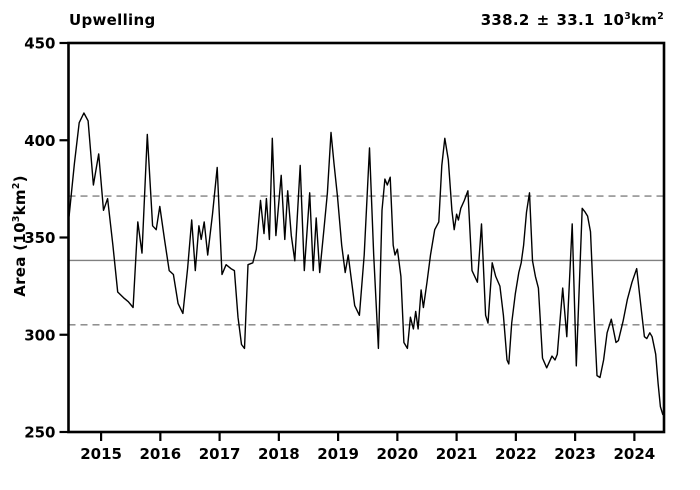 This screenshot has height=490, width=700. I want to click on ylabel-exp2: 2, so click(16, 186).